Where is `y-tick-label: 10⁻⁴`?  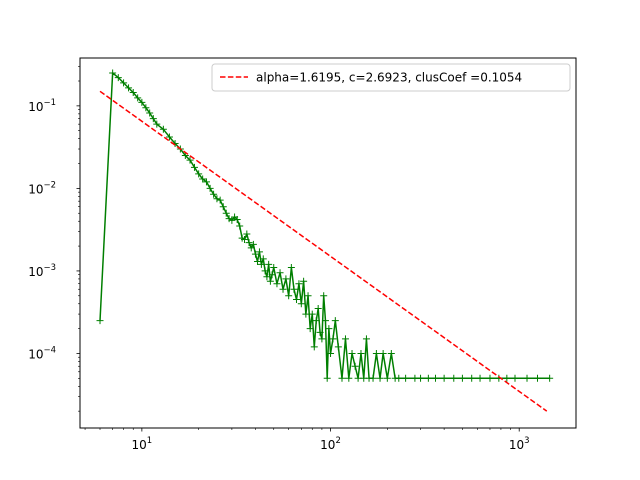 y-tick-label: 10⁻⁴ is located at coordinates (42, 353).